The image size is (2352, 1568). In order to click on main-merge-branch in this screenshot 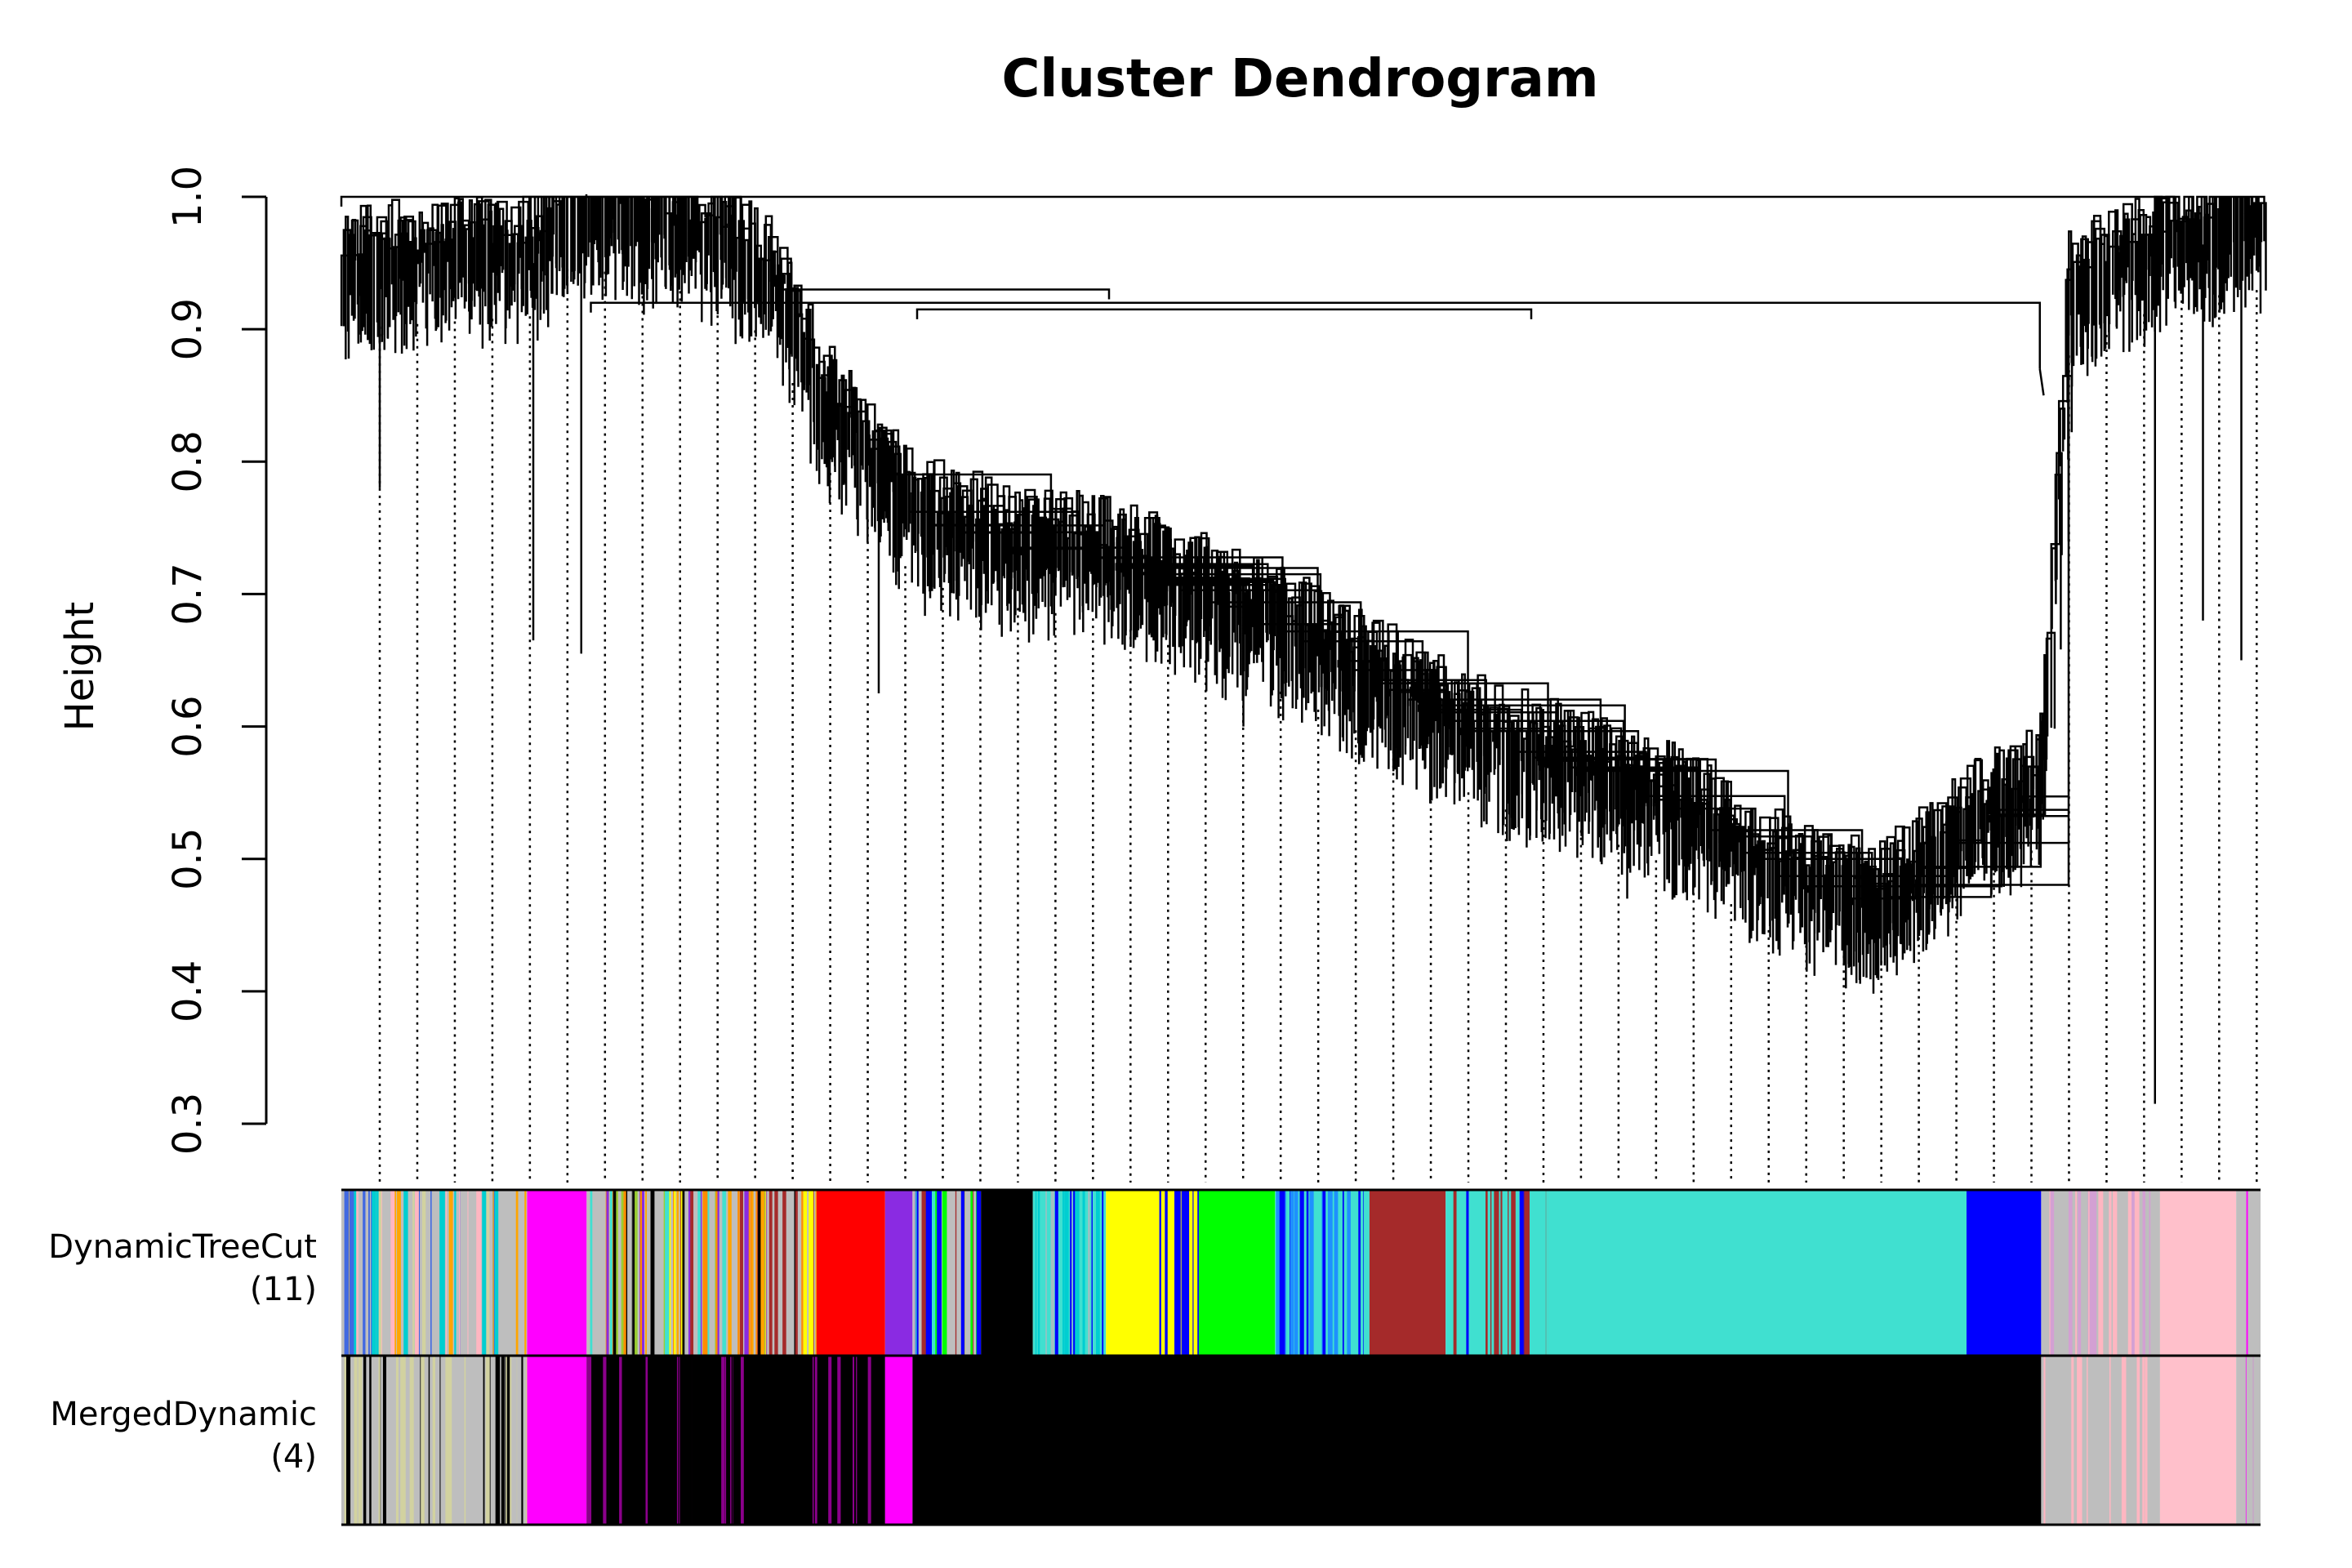, I will do `click(1224, 313)`.